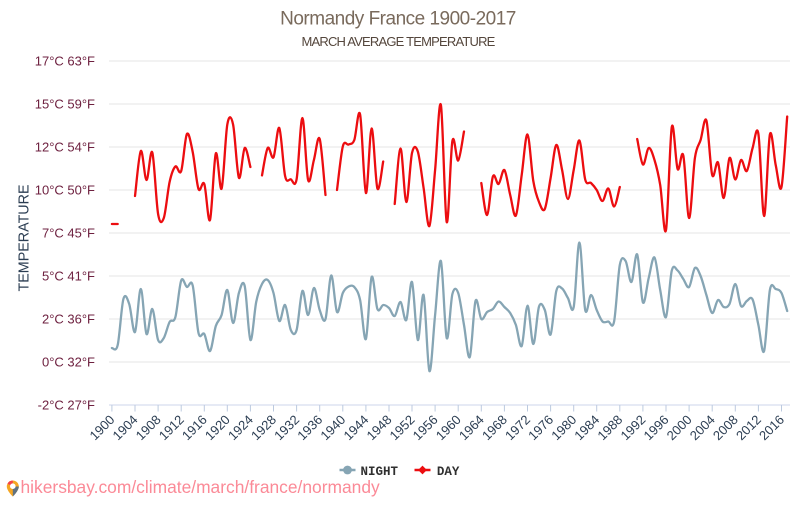 This screenshot has height=505, width=800. Describe the element at coordinates (68, 233) in the screenshot. I see `svg-text: 7°C 45°F` at that location.